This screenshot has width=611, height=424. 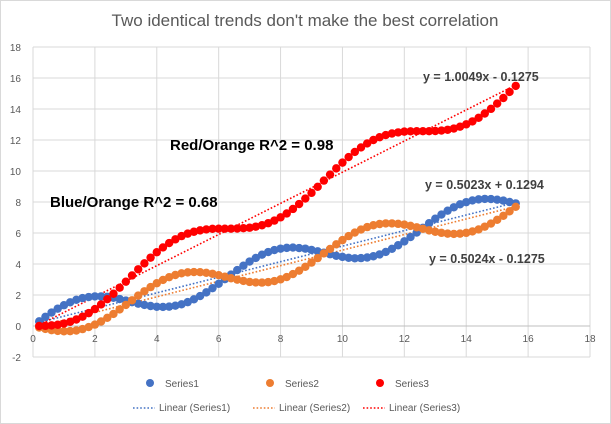 What do you see at coordinates (18, 327) in the screenshot?
I see `y-tick-label: 0` at bounding box center [18, 327].